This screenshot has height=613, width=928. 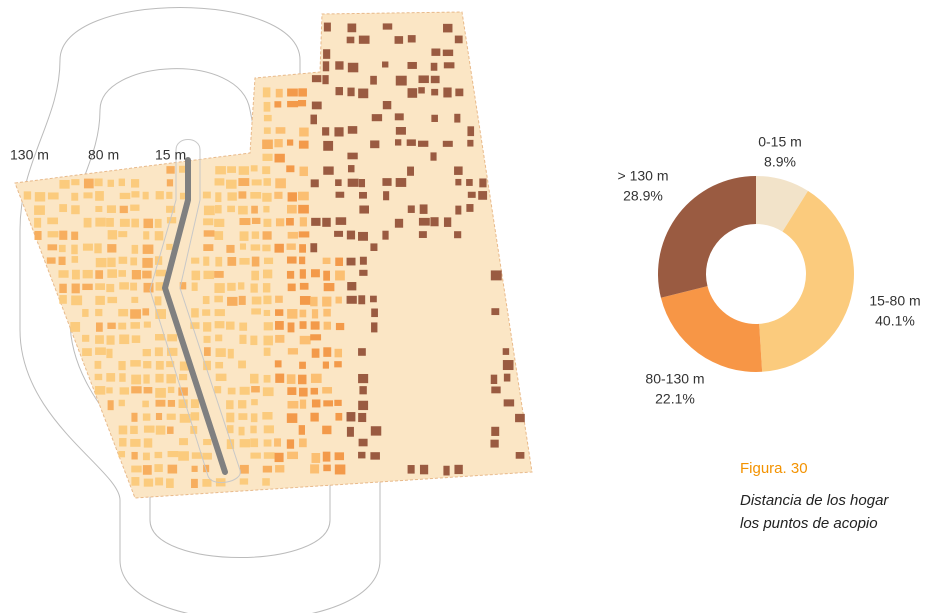 What do you see at coordinates (170, 155) in the screenshot?
I see `ring-label: 15 m` at bounding box center [170, 155].